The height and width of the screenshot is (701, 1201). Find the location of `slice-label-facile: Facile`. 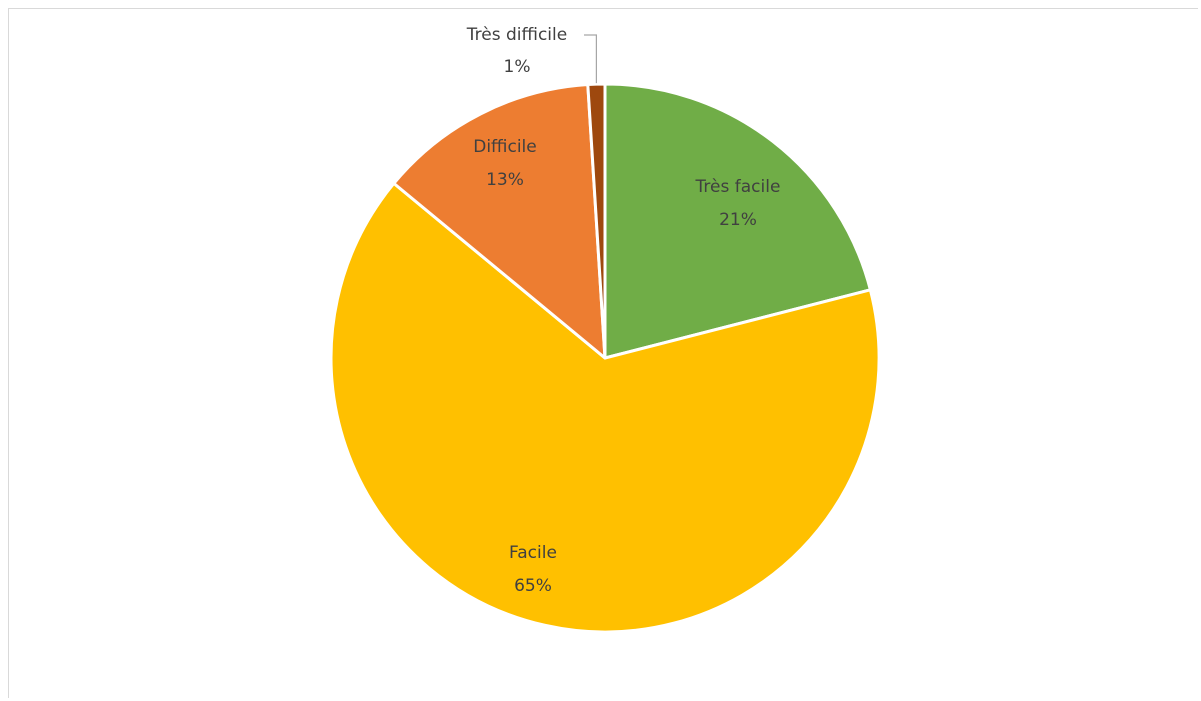

slice-label-facile: Facile is located at coordinates (533, 553).